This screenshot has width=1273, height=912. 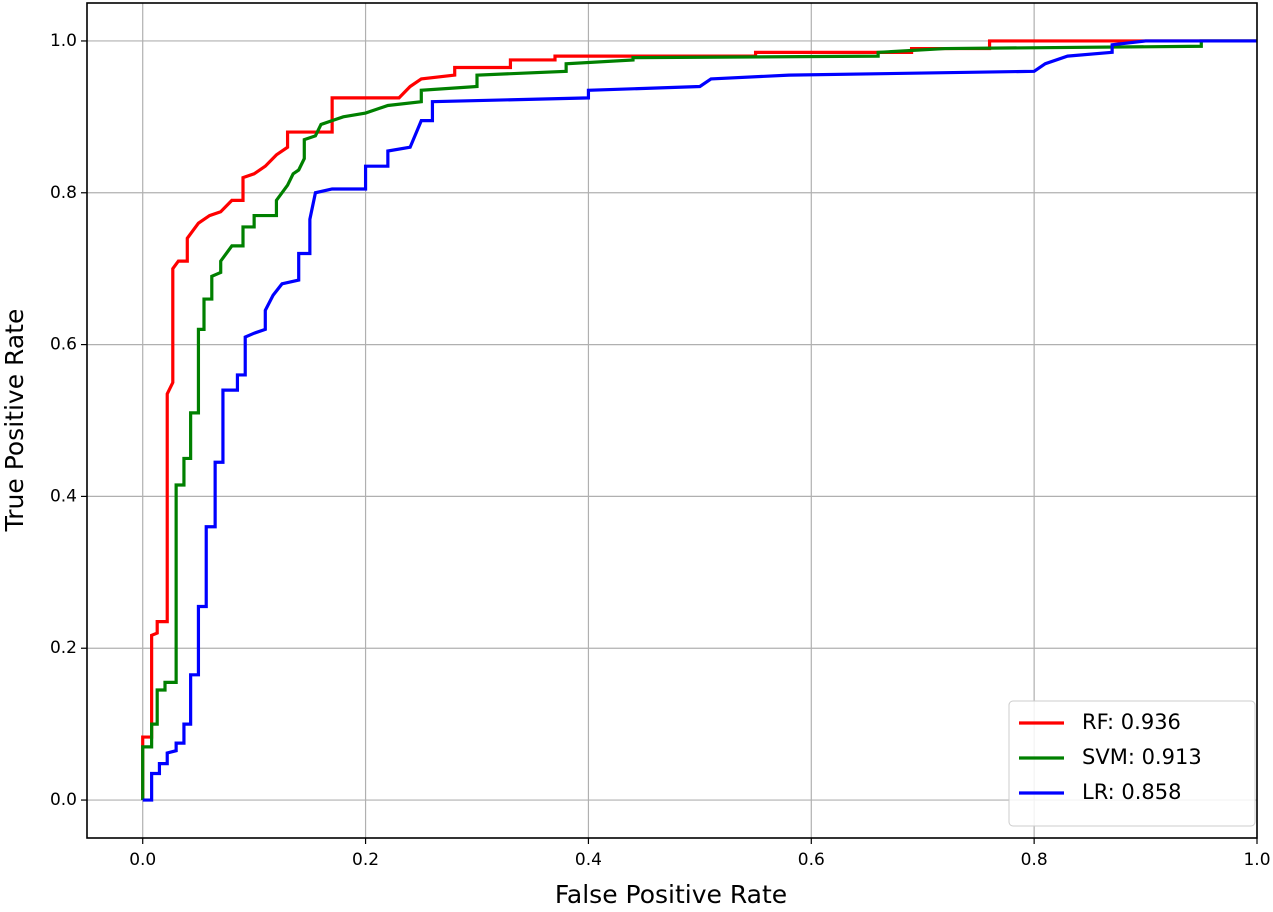 I want to click on y-axis-label: True Positive Rate, so click(x=14, y=421).